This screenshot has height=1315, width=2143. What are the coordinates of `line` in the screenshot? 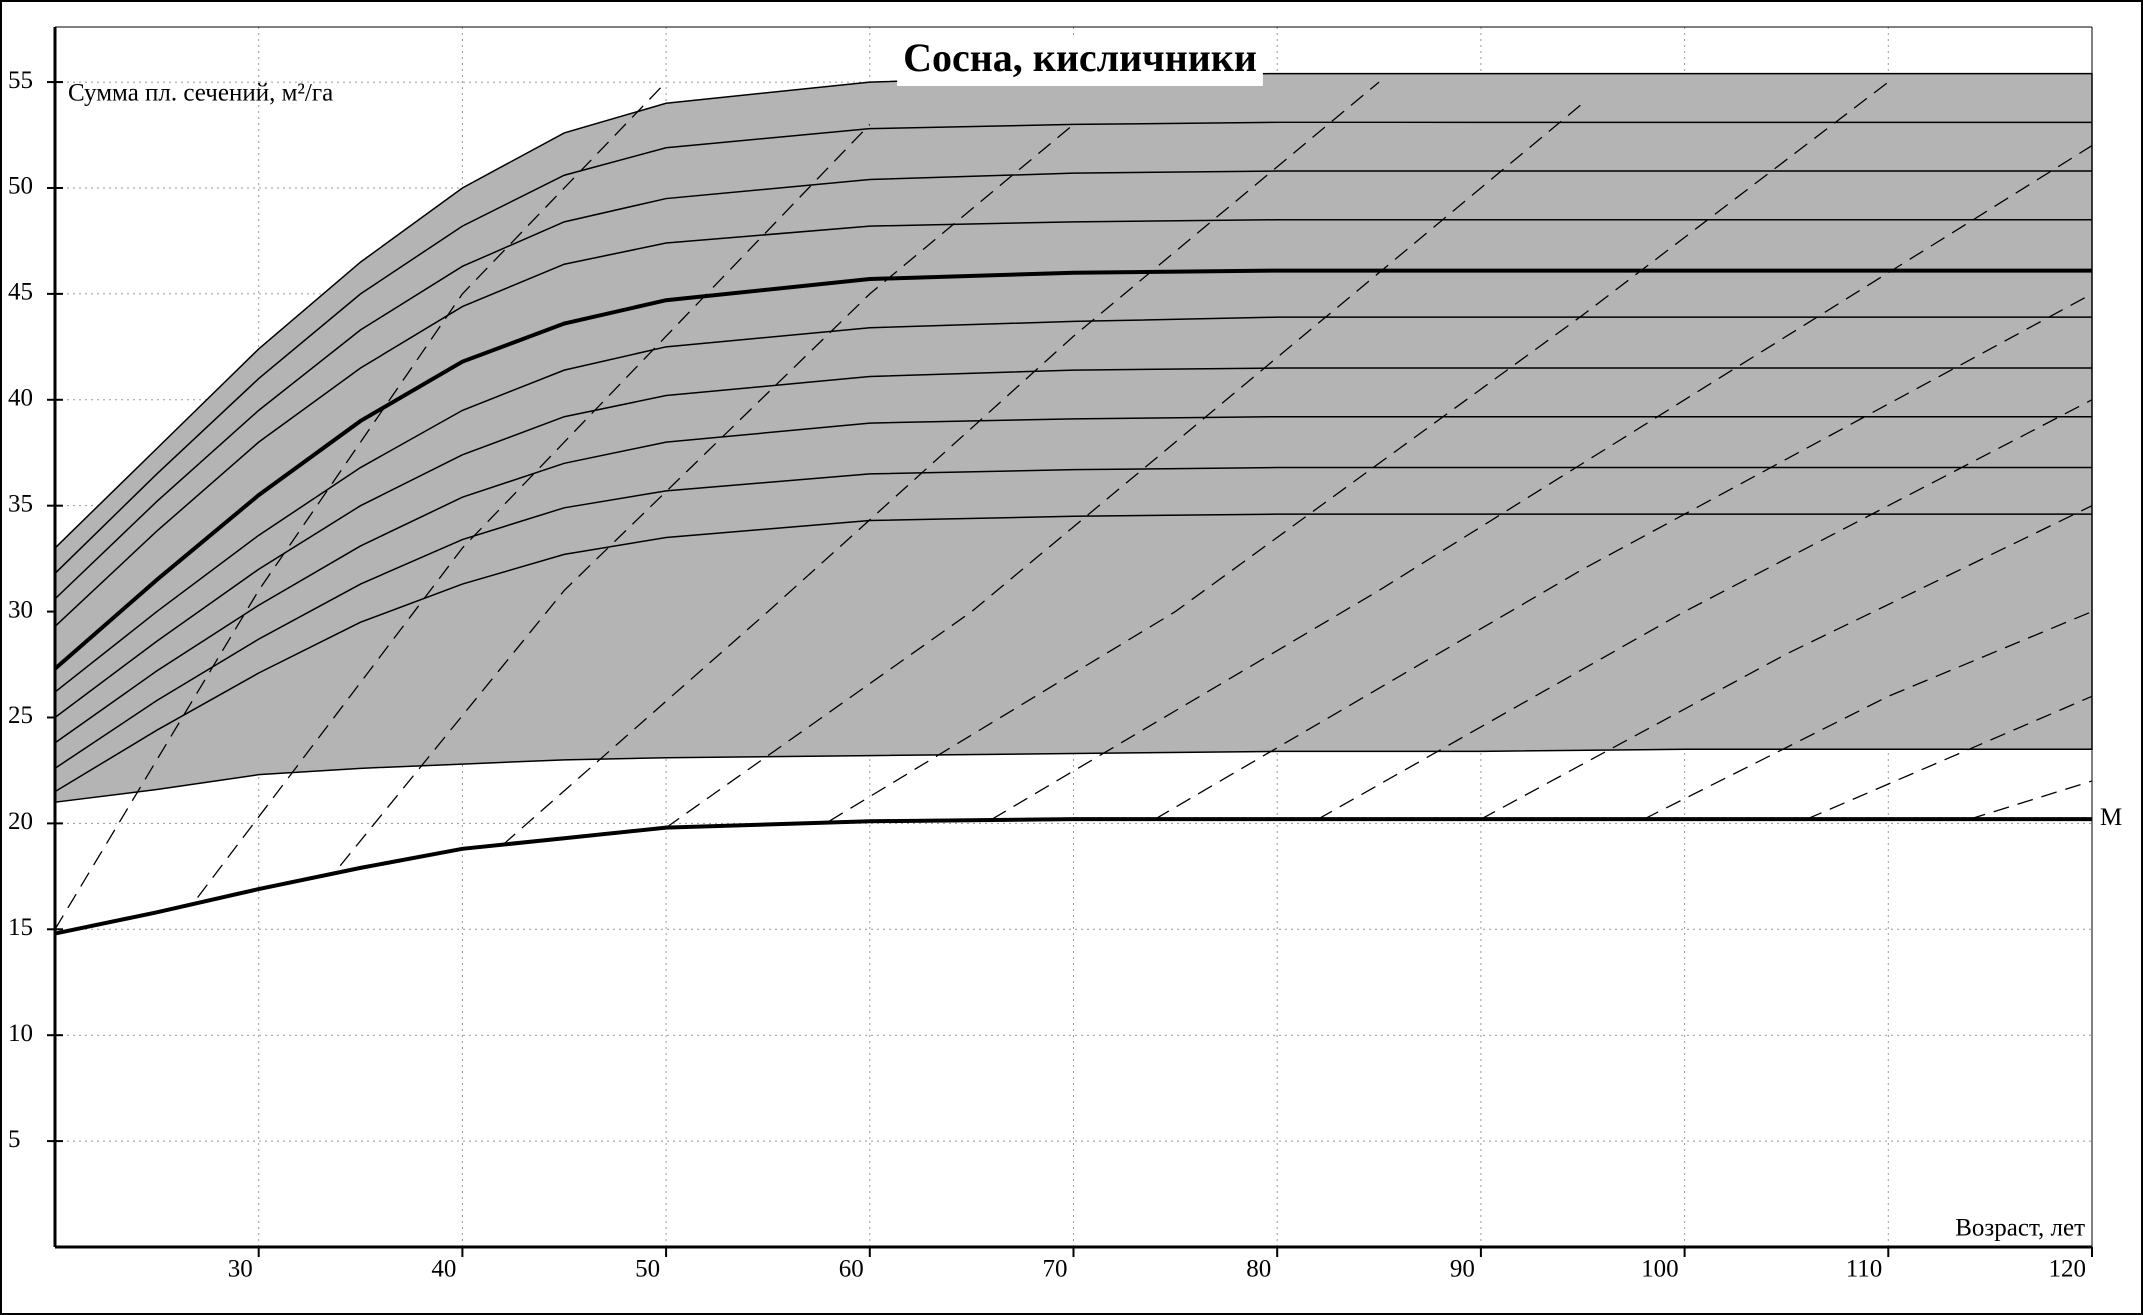 It's located at (1073, 876).